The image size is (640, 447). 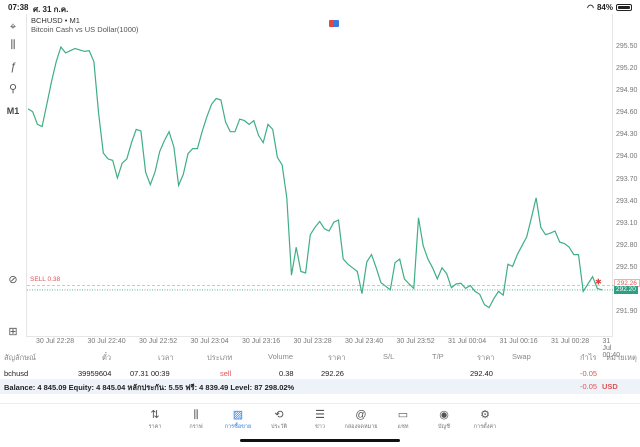 What do you see at coordinates (626, 290) in the screenshot?
I see `bid-price-tag: 292.20` at bounding box center [626, 290].